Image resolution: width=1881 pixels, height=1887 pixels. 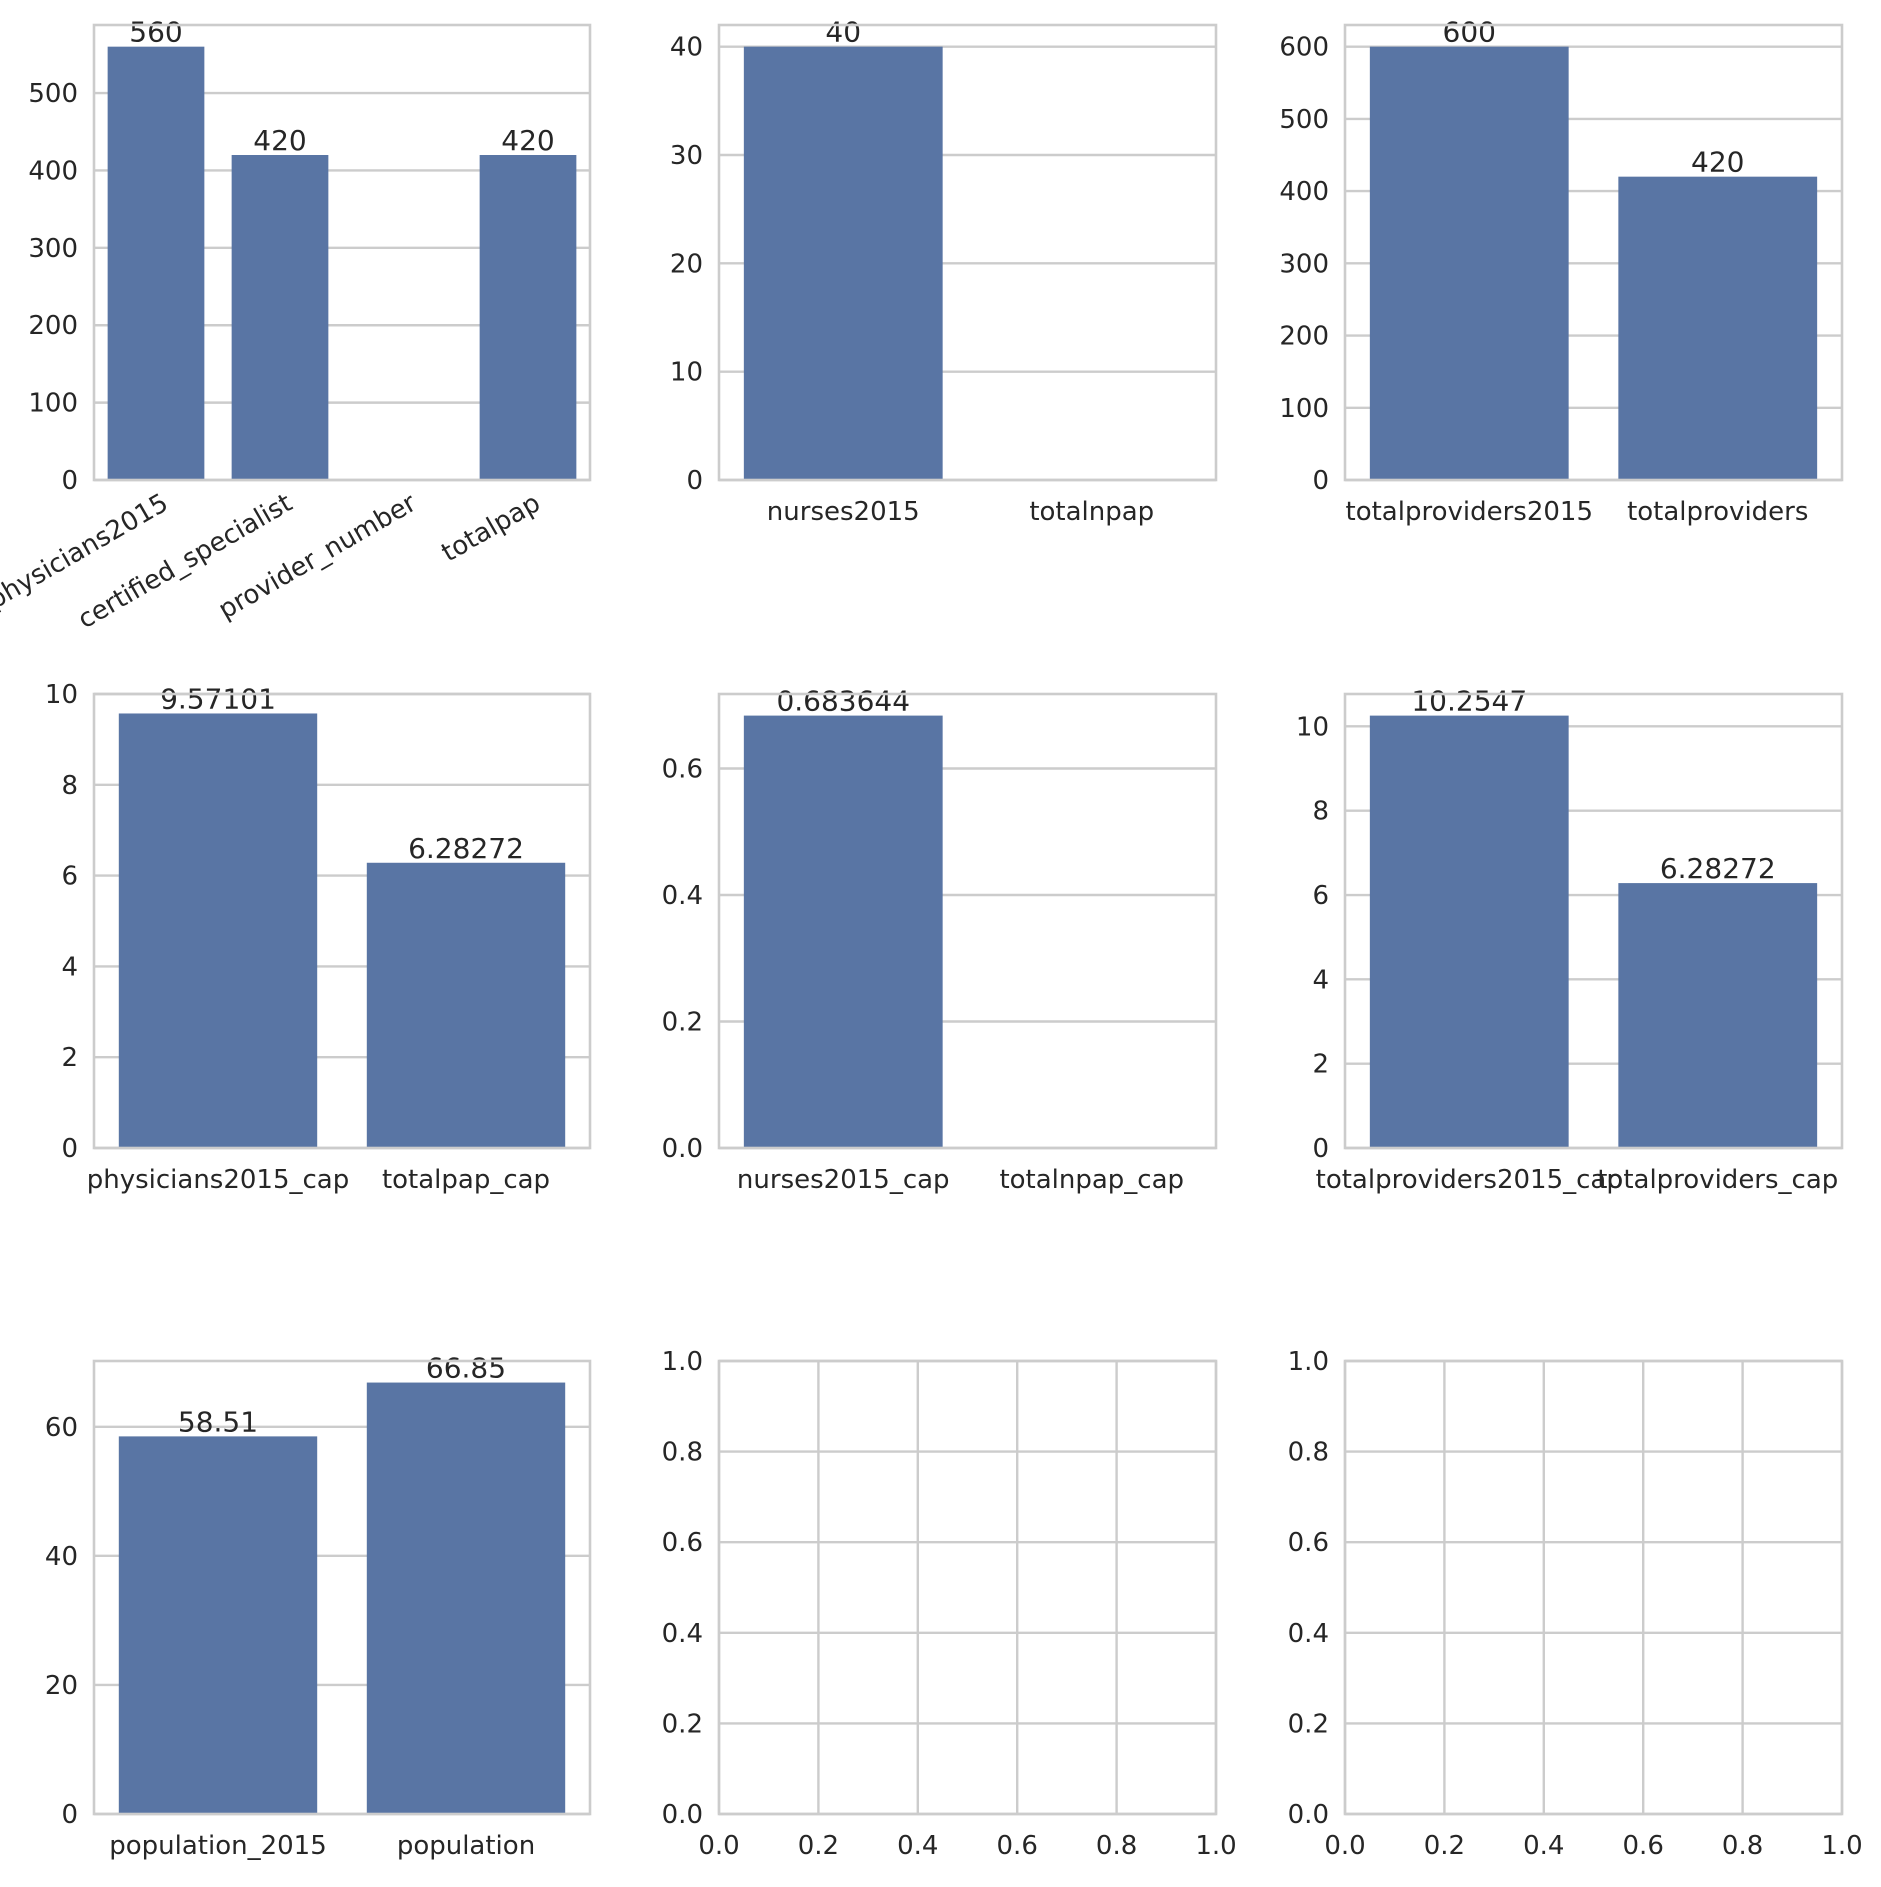 I want to click on bar-population_2015, so click(x=218, y=1625).